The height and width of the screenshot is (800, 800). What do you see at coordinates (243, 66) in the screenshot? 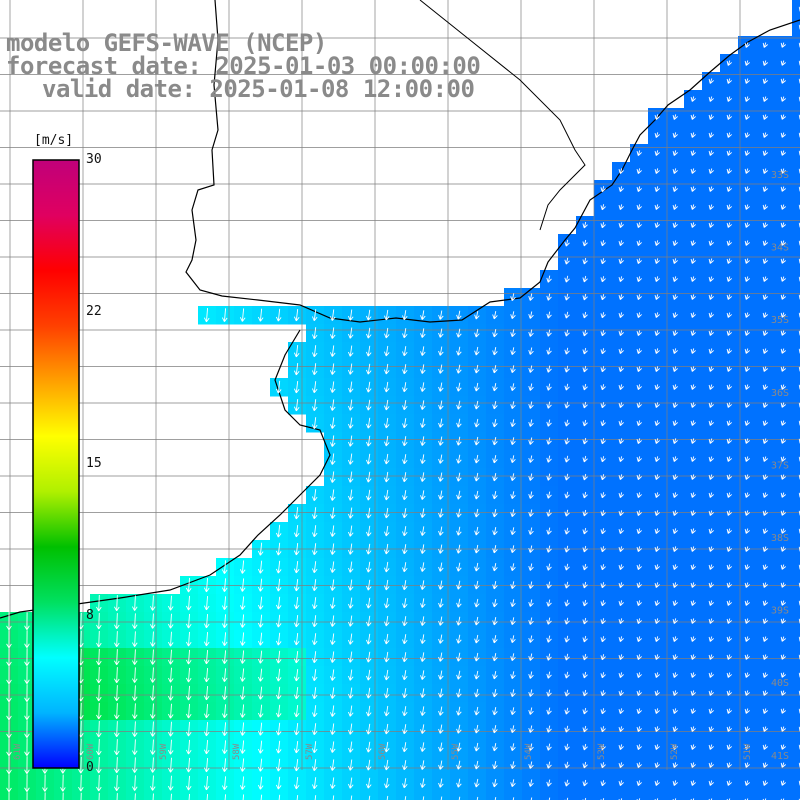
I see `forecast-date: forecast date: 2025-01-03 00:00:00` at bounding box center [243, 66].